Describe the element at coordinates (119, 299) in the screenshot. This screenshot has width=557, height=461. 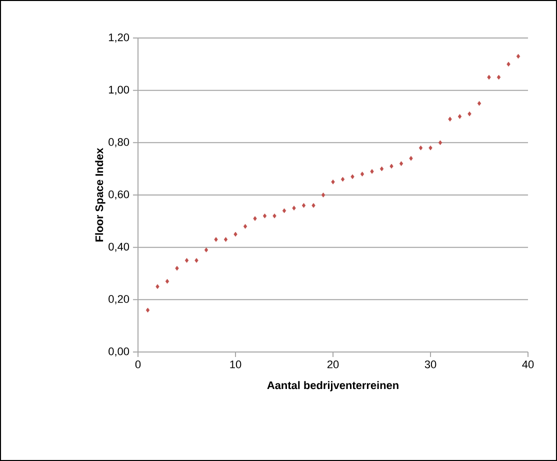
I see `y-tick-label: 0,20` at that location.